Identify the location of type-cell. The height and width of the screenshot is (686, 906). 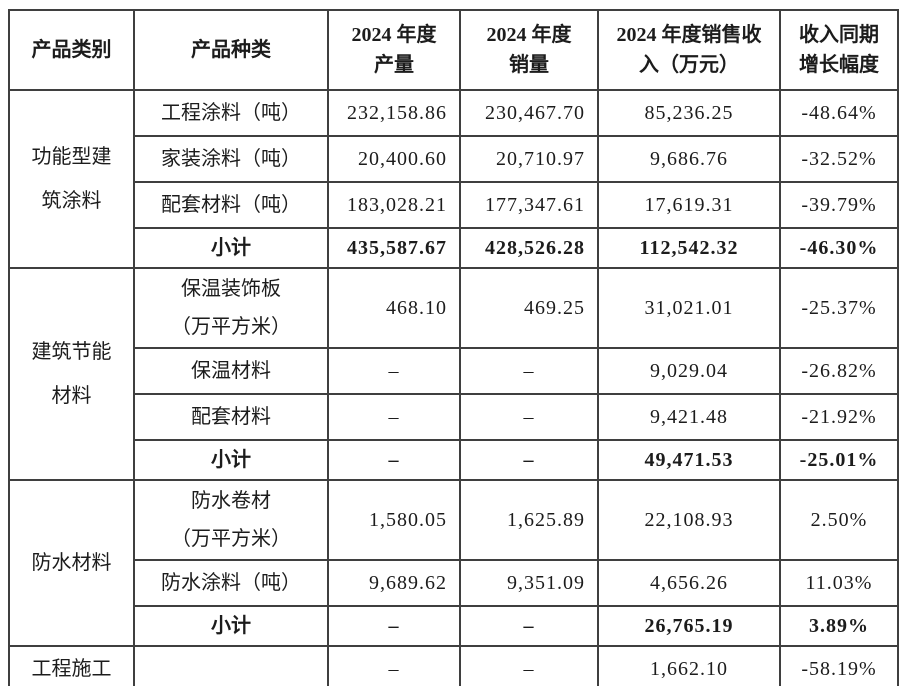
(231, 665).